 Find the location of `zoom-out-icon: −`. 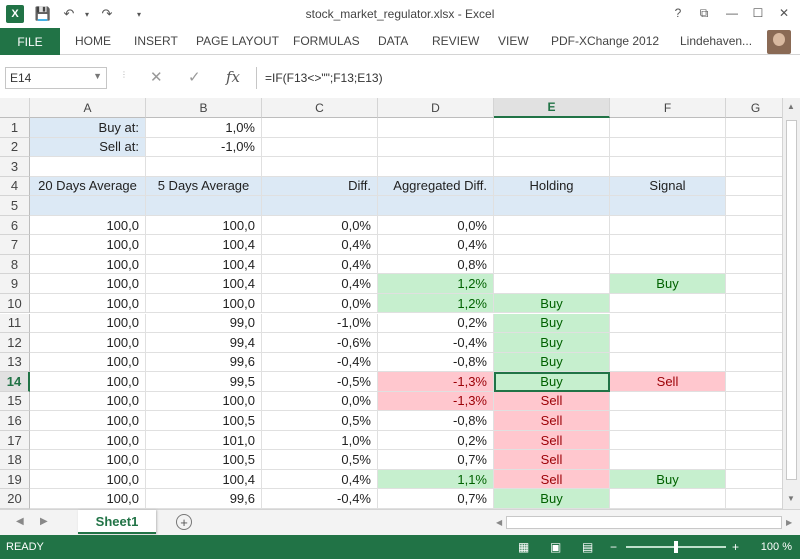

zoom-out-icon: − is located at coordinates (614, 547).